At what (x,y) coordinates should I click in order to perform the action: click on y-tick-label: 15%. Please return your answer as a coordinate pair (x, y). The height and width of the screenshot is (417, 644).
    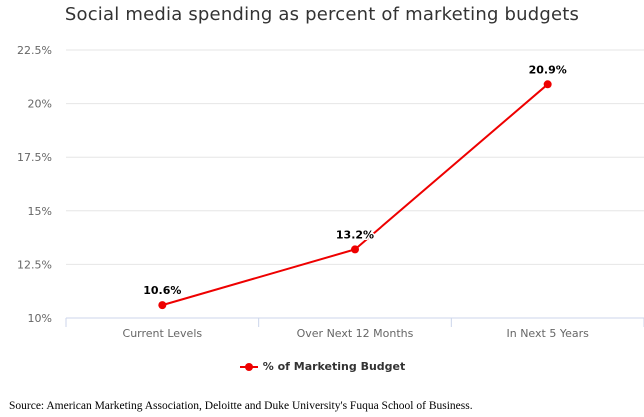
    Looking at the image, I should click on (40, 211).